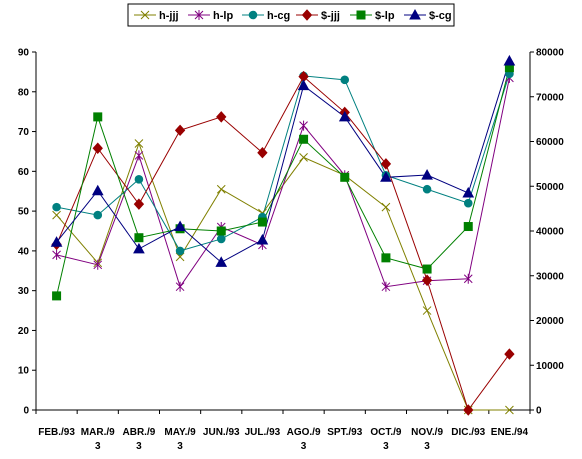  What do you see at coordinates (427, 432) in the screenshot?
I see `x-category-label: NOV./9` at bounding box center [427, 432].